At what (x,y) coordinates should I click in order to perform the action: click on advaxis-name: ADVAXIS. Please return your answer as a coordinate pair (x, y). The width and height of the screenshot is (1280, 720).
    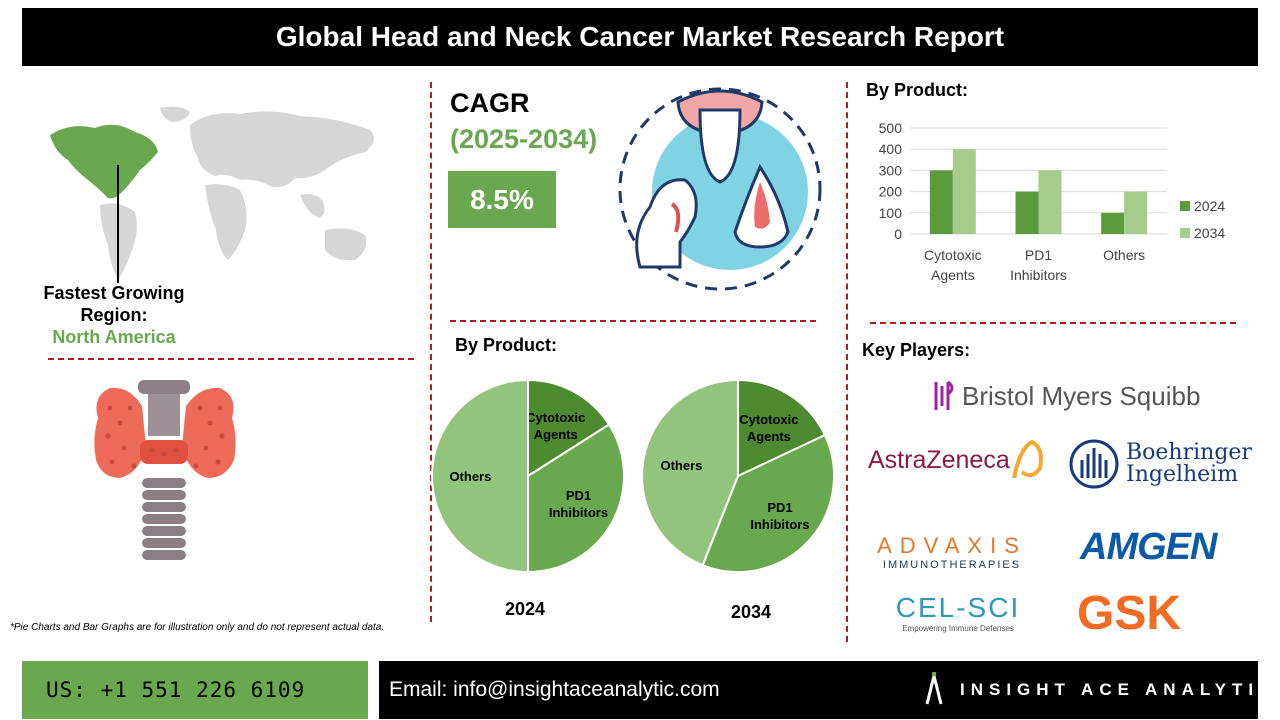
    Looking at the image, I should click on (952, 545).